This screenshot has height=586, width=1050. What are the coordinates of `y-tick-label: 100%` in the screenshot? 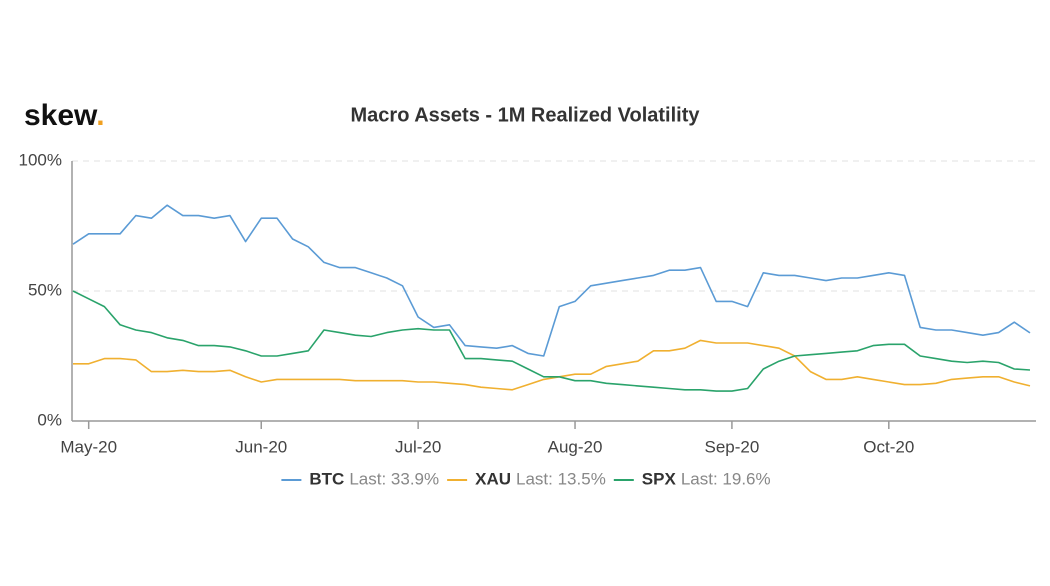 It's located at (40, 159).